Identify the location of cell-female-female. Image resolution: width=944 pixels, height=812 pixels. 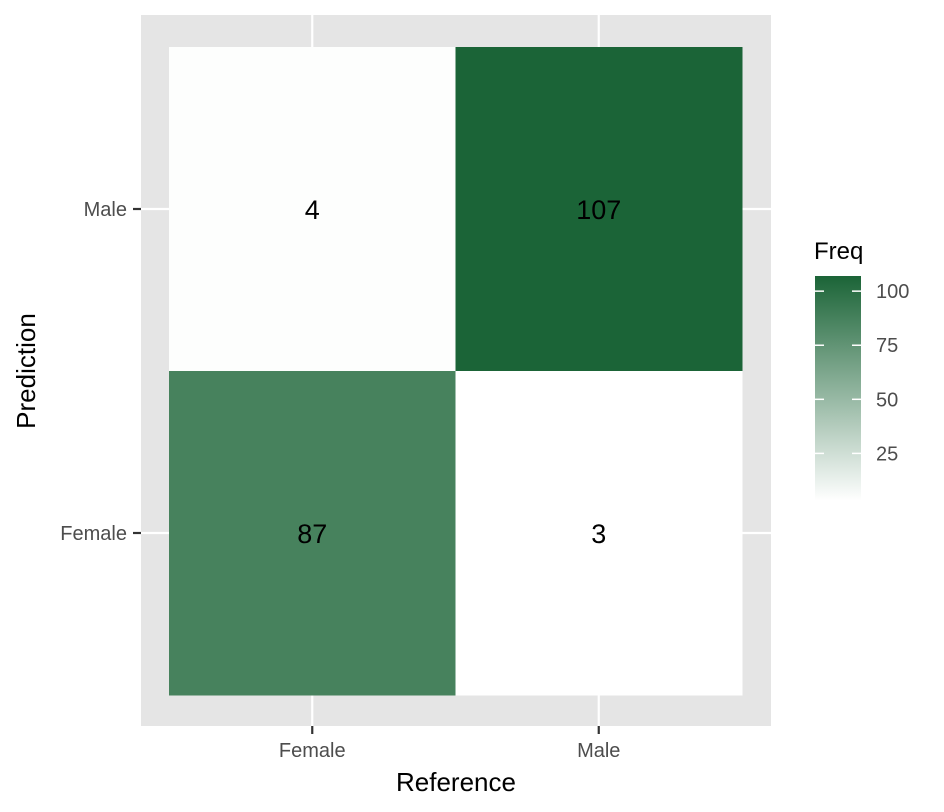
(312, 533).